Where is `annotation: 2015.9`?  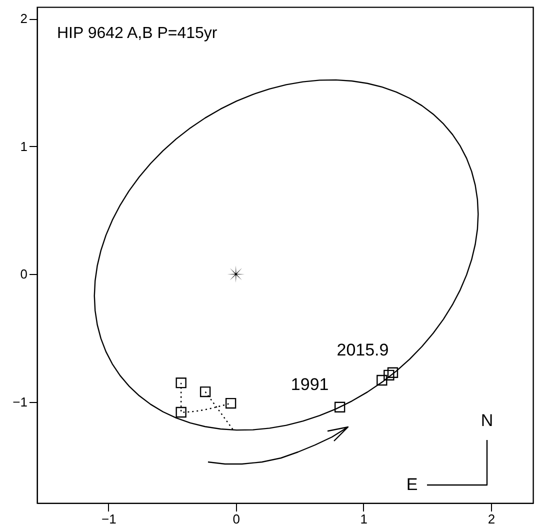
annotation: 2015.9 is located at coordinates (362, 350).